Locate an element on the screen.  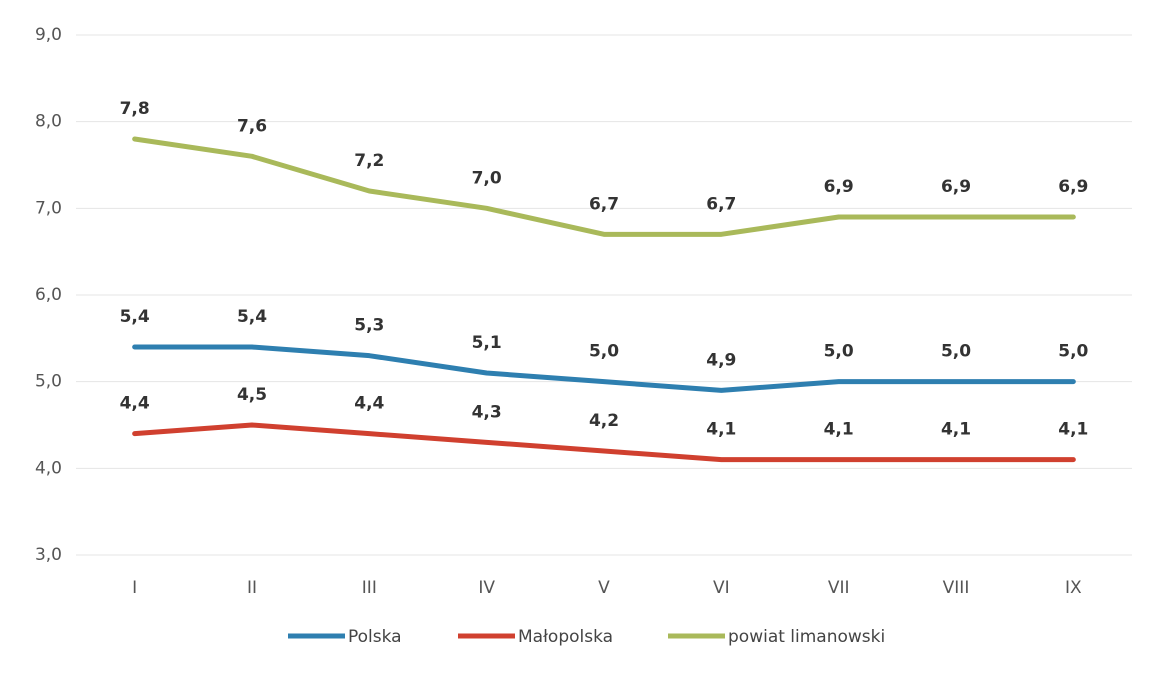
y-tick-label: 3,0 is located at coordinates (48, 555).